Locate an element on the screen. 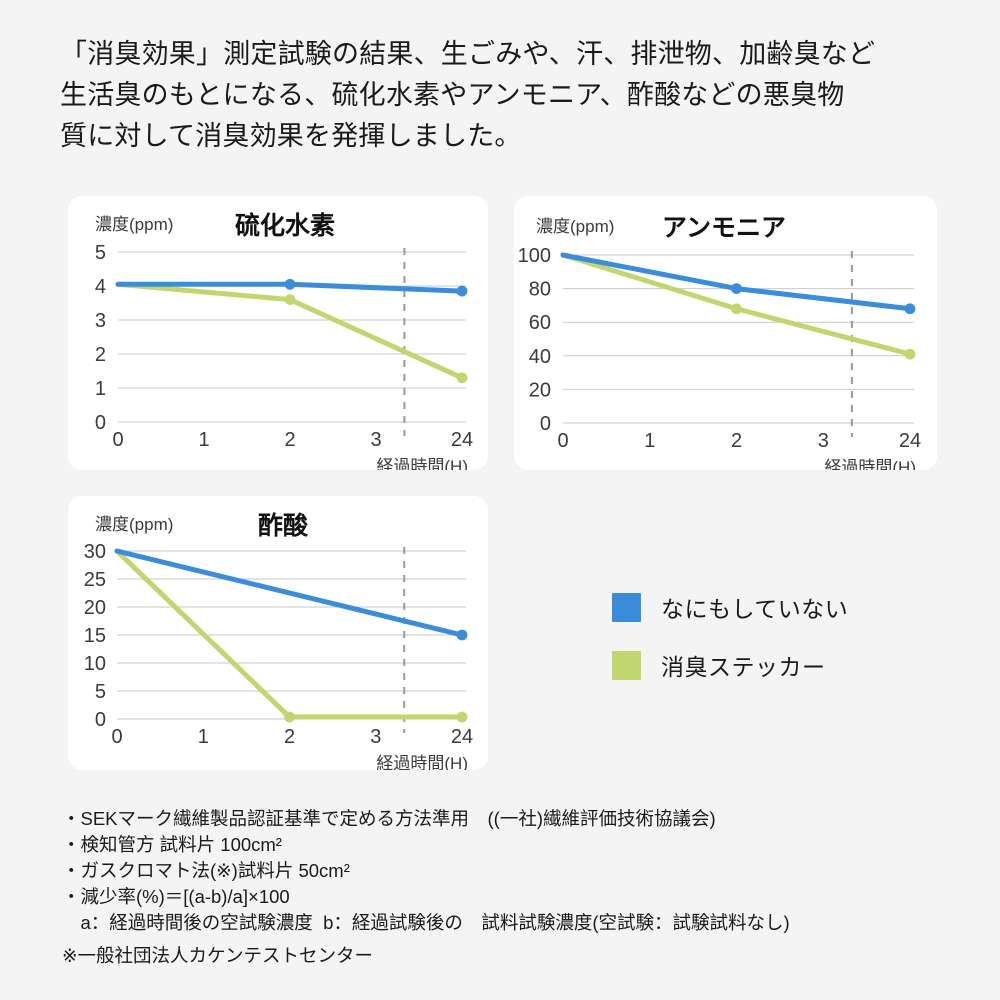 This screenshot has width=1000, height=1000. chart-legend: なにもしていない 消臭ステッカー is located at coordinates (772, 650).